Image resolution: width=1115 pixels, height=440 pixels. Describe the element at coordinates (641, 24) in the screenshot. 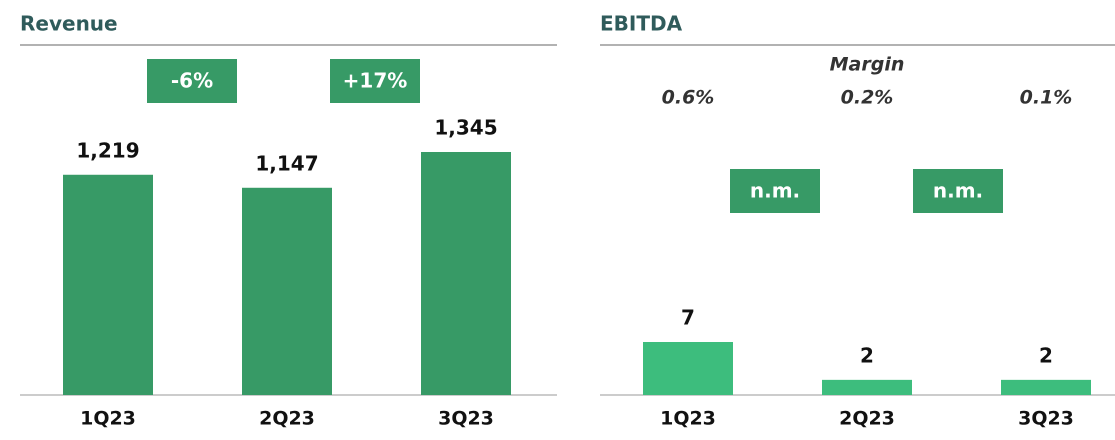

I see `chart-title: EBITDA` at that location.